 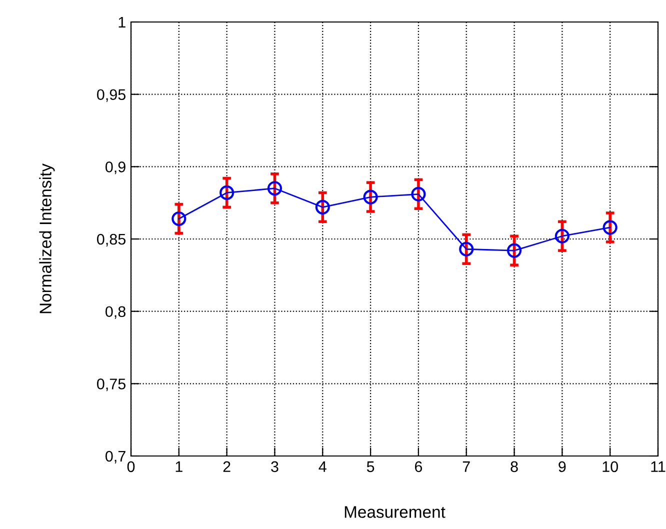 I want to click on x-tick-label: 3, so click(x=274, y=466).